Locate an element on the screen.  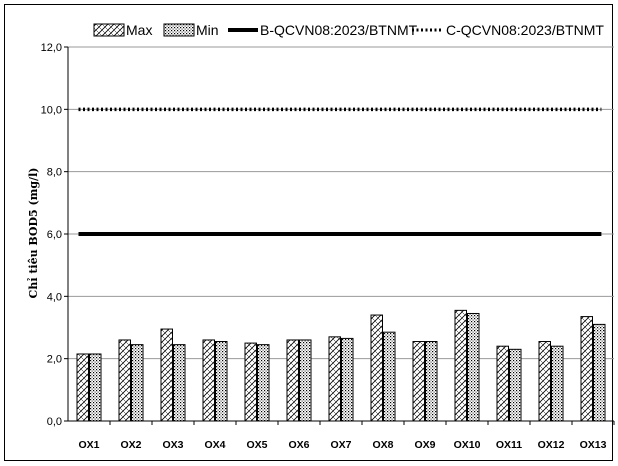
bar-min-ox4 is located at coordinates (221, 381).